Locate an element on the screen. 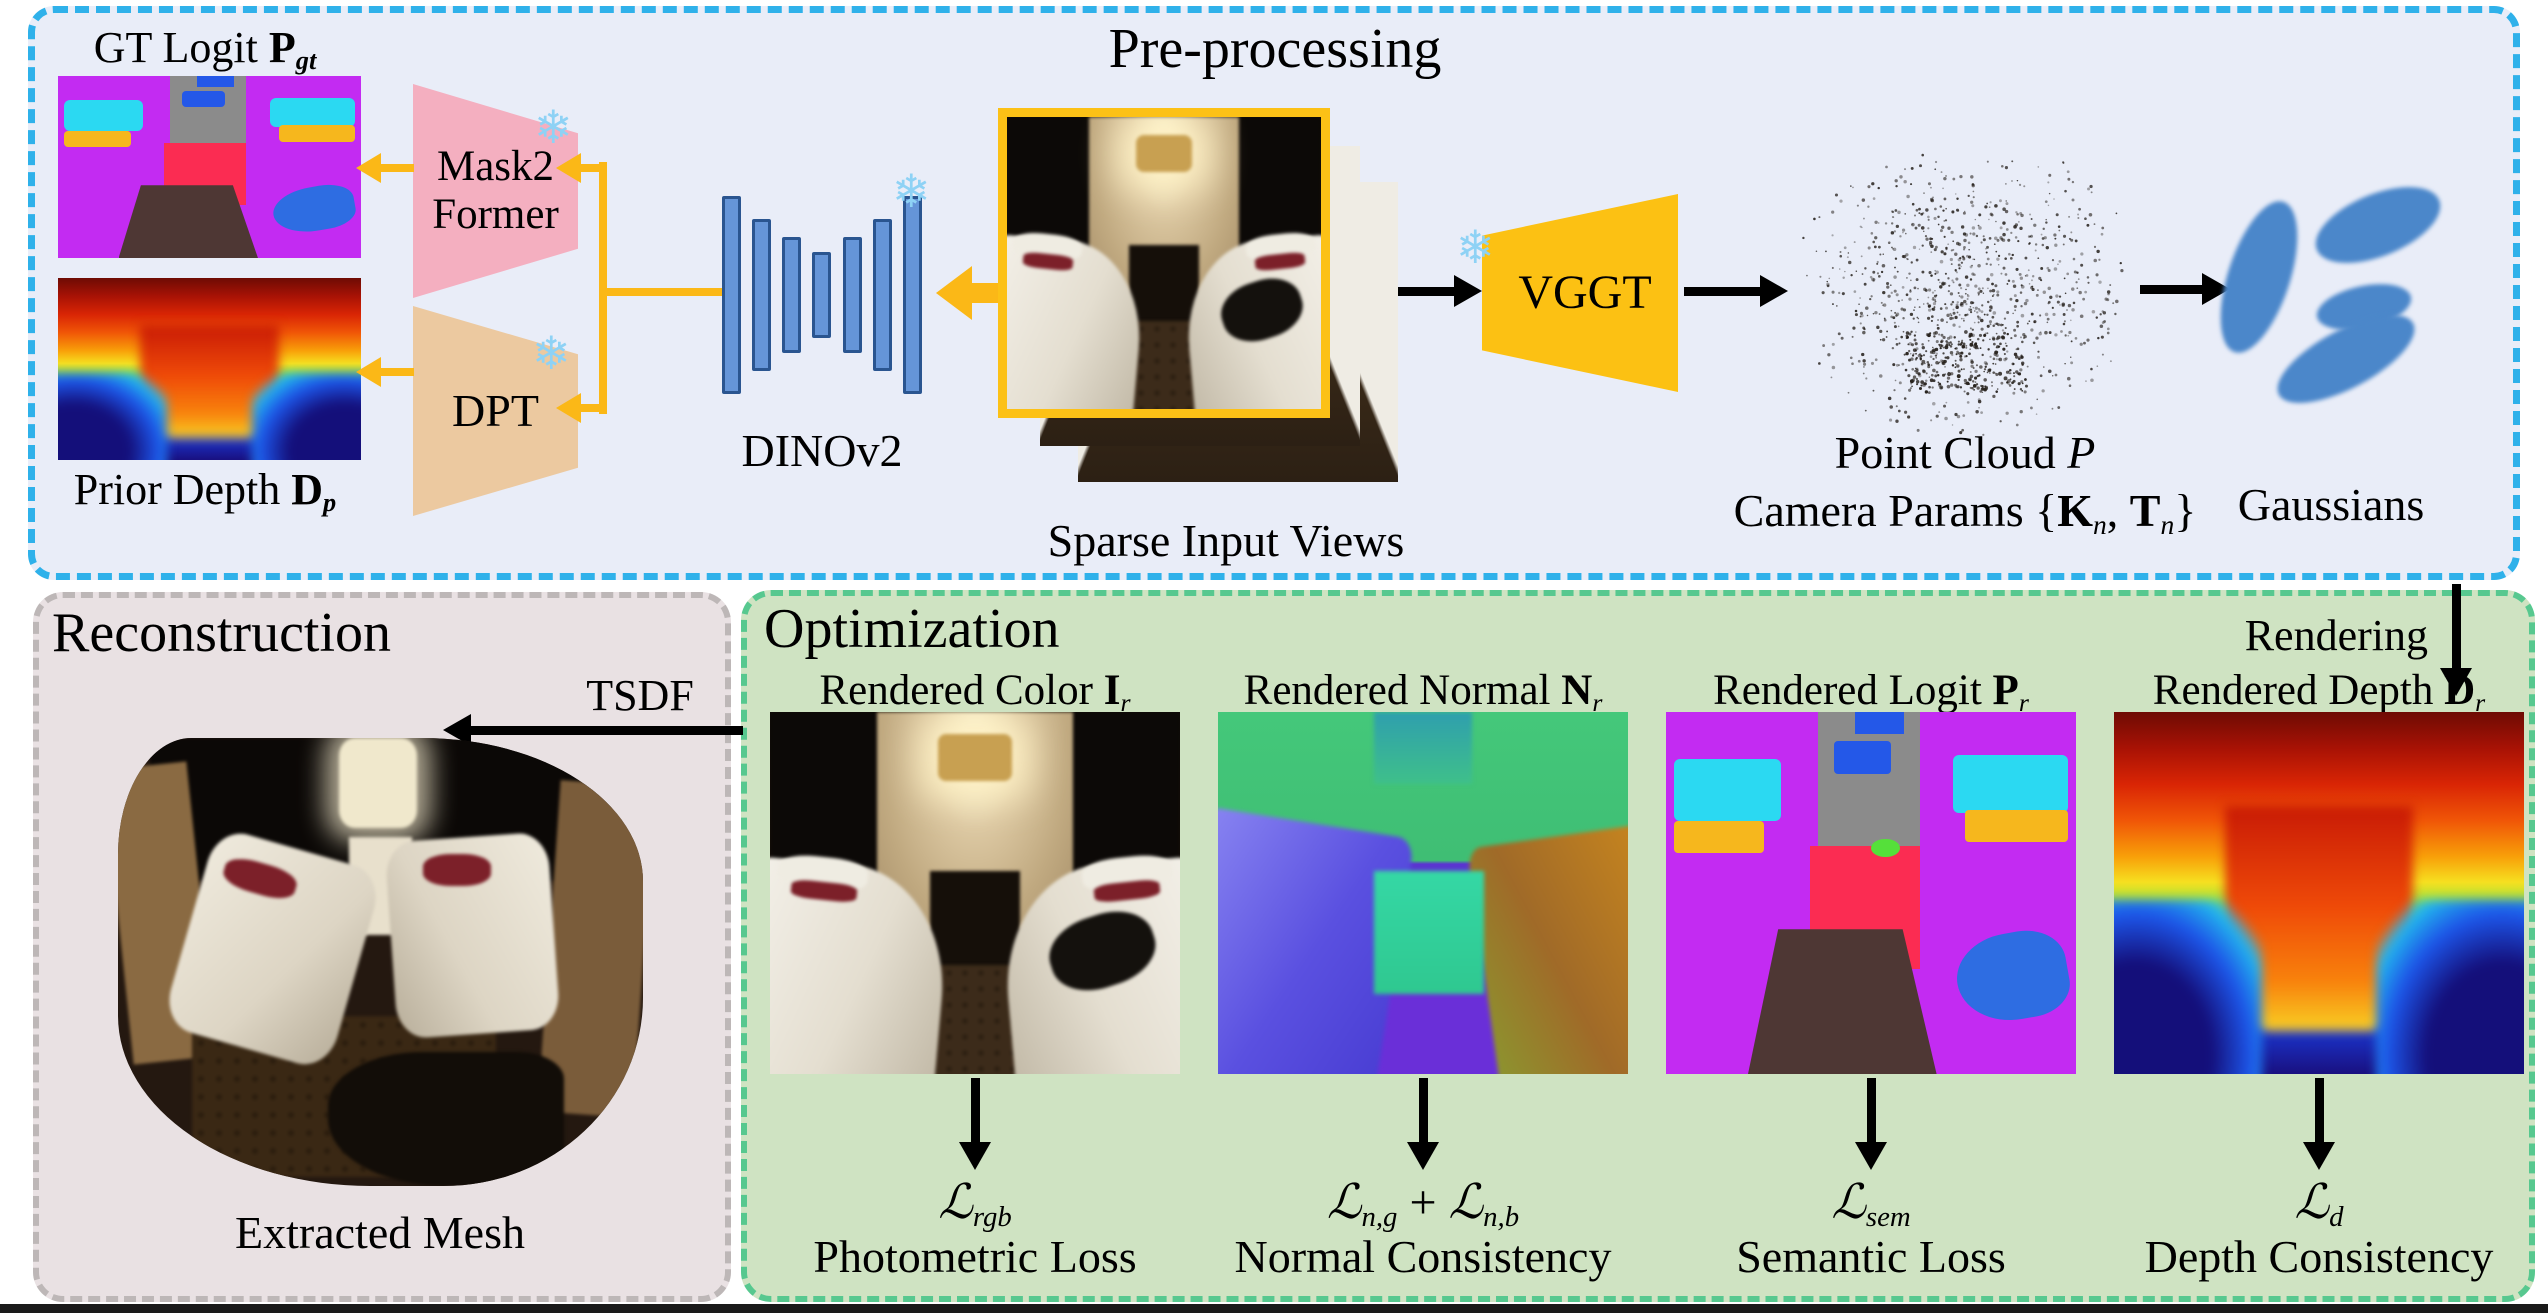 This screenshot has height=1314, width=2548. extracted-mesh-image is located at coordinates (380, 962).